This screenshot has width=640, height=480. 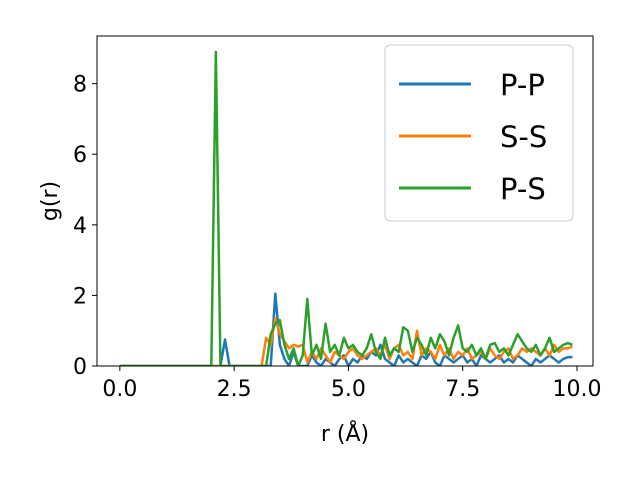 What do you see at coordinates (348, 389) in the screenshot?
I see `x-tick-label: 5.0` at bounding box center [348, 389].